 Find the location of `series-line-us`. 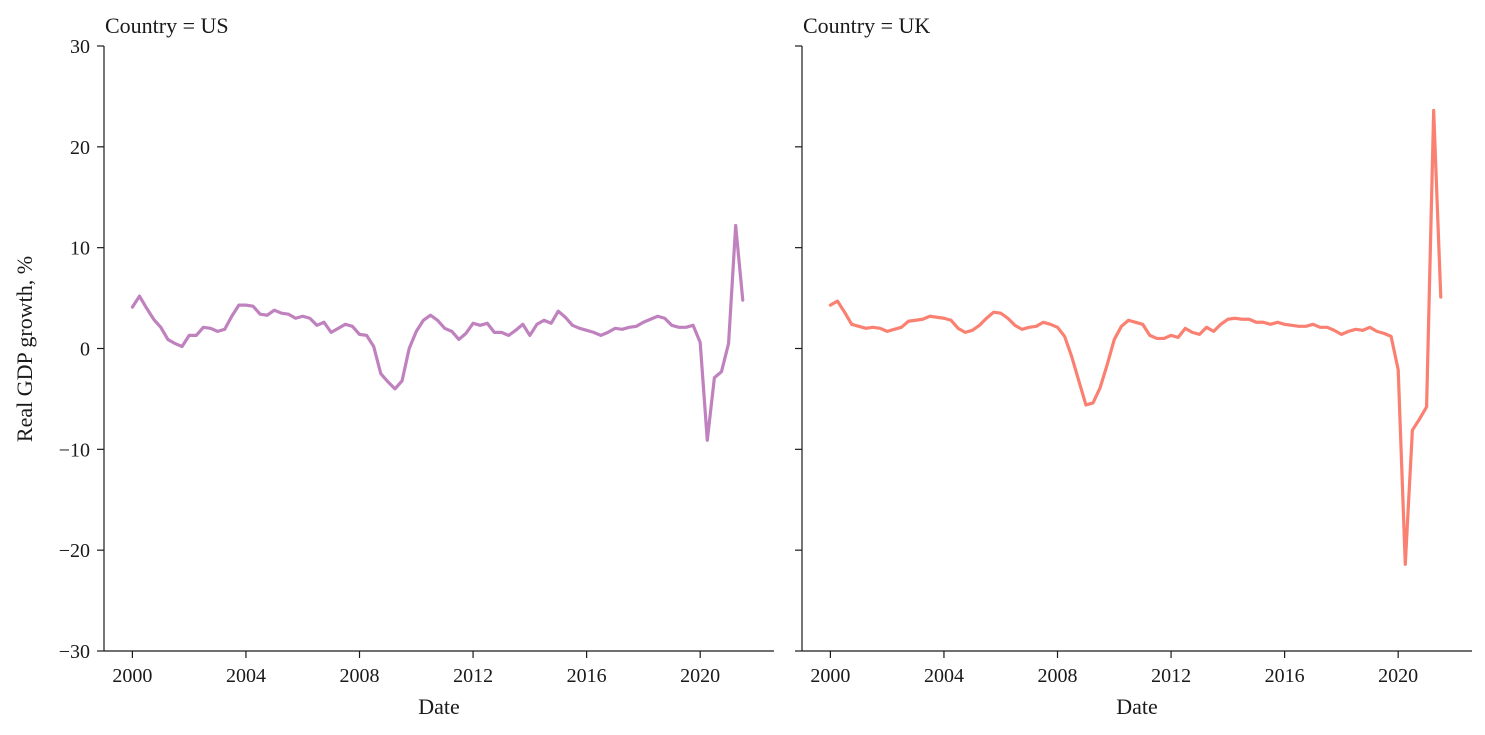

series-line-us is located at coordinates (437, 332).